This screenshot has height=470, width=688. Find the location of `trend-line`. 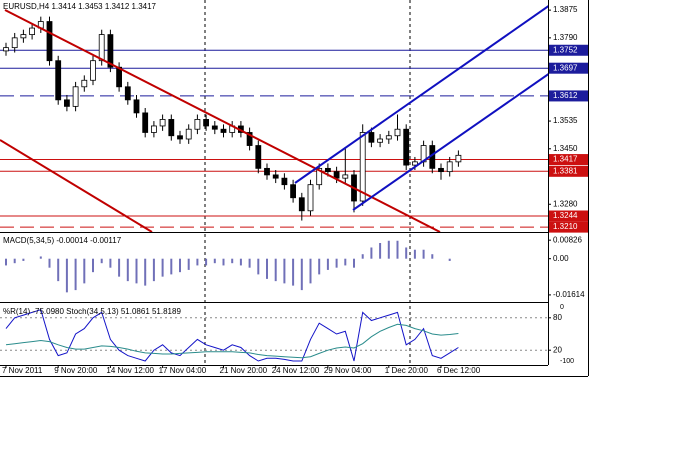

trend-line is located at coordinates (76, 185).